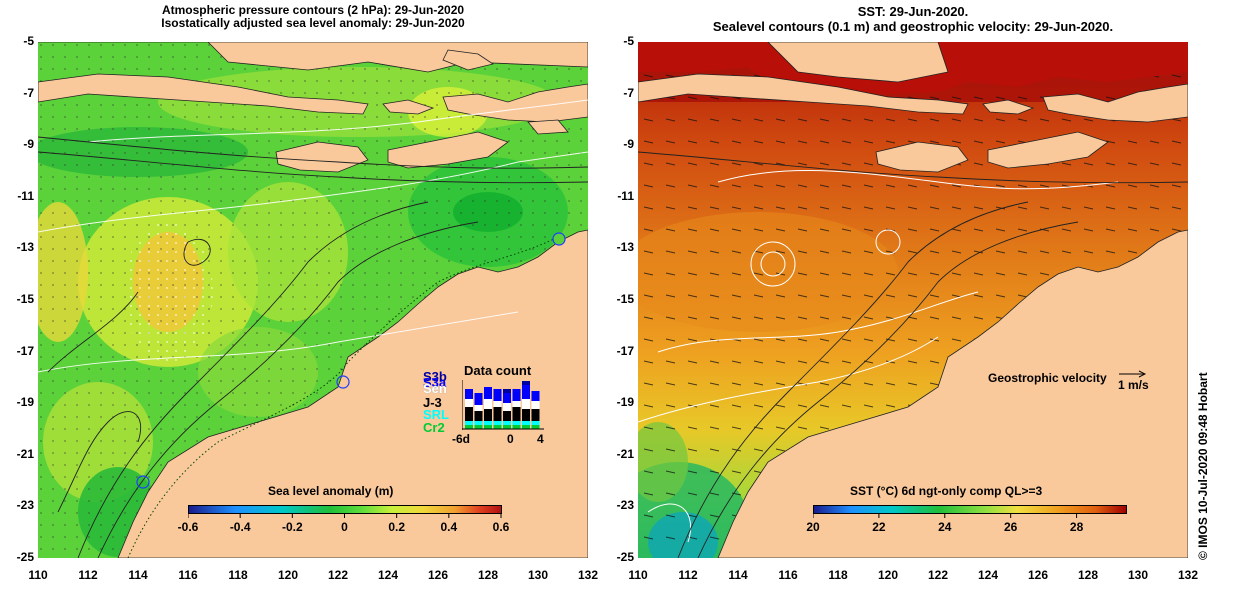 The width and height of the screenshot is (1250, 590). Describe the element at coordinates (435, 376) in the screenshot. I see `satellite-label: S3b` at that location.